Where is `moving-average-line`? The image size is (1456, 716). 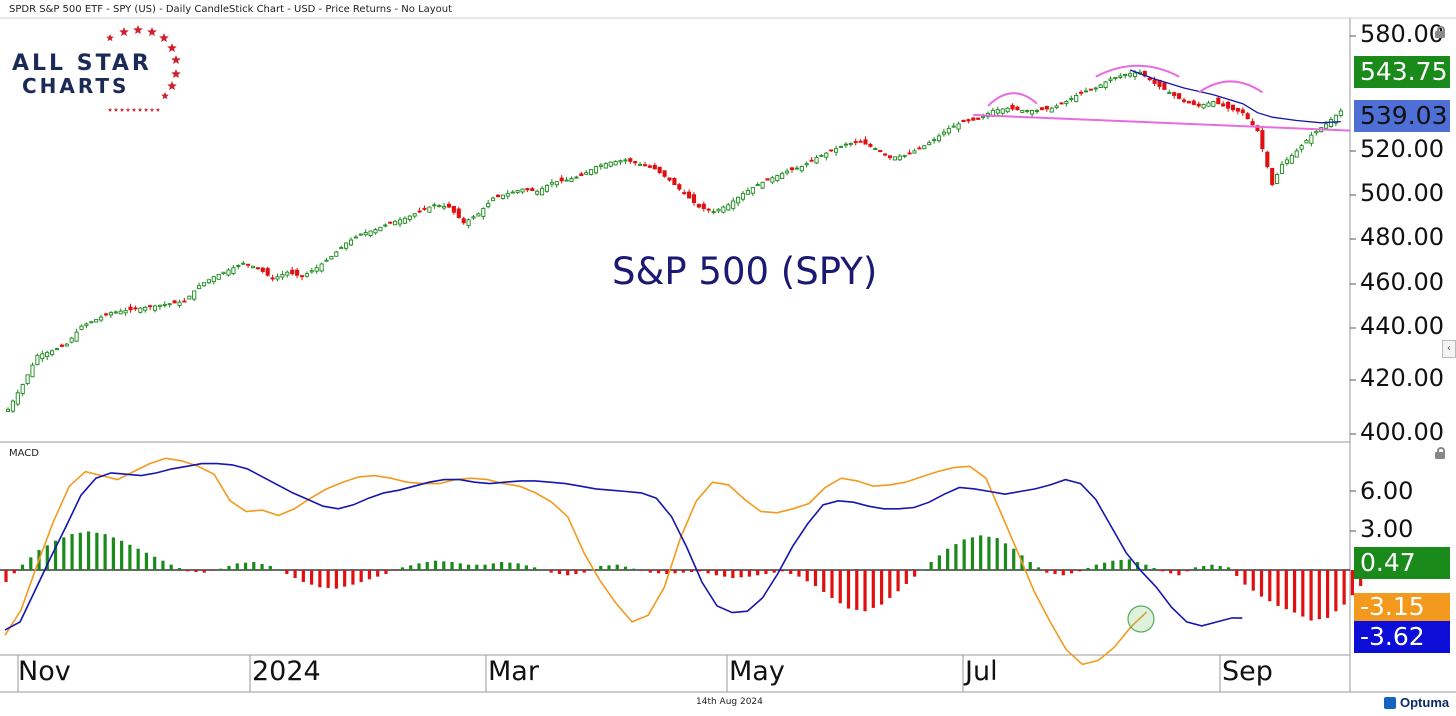
moving-average-line is located at coordinates (1235, 96).